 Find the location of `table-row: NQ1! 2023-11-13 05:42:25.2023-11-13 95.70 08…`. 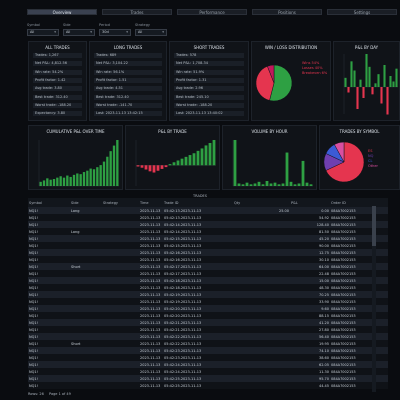

table-row: NQ1! 2023-11-13 05:42:25.2023-11-13 95.70 08… is located at coordinates (208, 378).